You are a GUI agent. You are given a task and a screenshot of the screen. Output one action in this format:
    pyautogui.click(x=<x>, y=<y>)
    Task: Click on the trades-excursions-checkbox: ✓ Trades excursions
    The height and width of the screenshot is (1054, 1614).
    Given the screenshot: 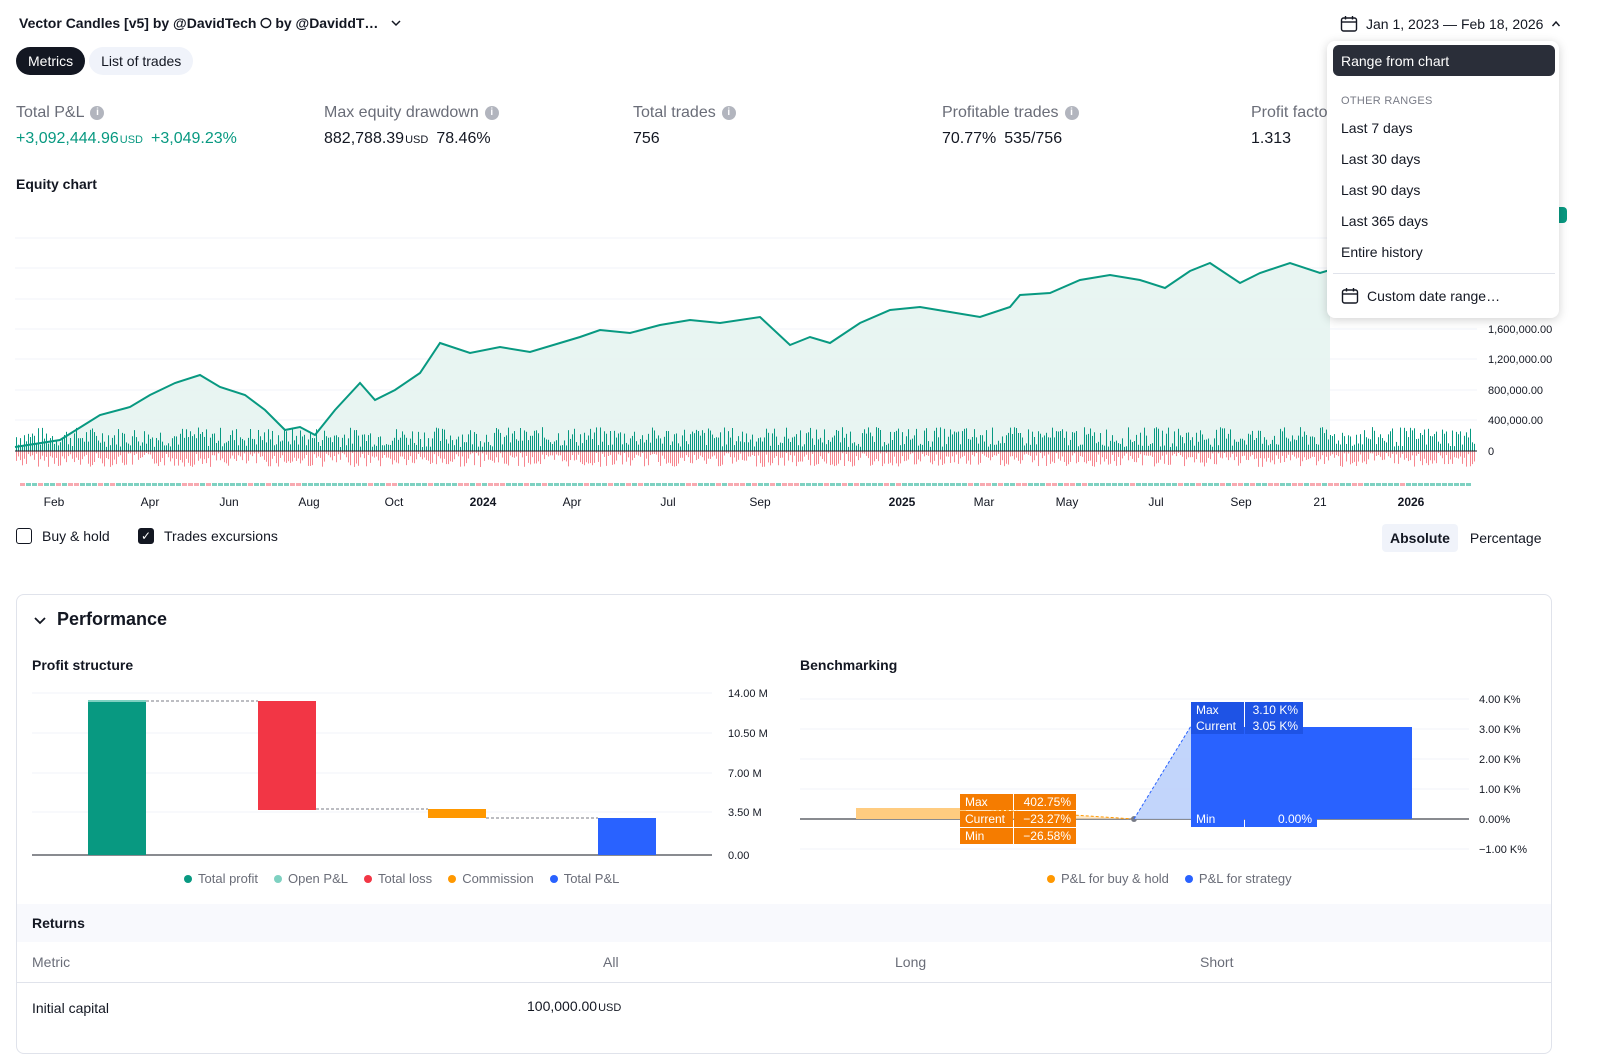 What is the action you would take?
    pyautogui.click(x=208, y=536)
    